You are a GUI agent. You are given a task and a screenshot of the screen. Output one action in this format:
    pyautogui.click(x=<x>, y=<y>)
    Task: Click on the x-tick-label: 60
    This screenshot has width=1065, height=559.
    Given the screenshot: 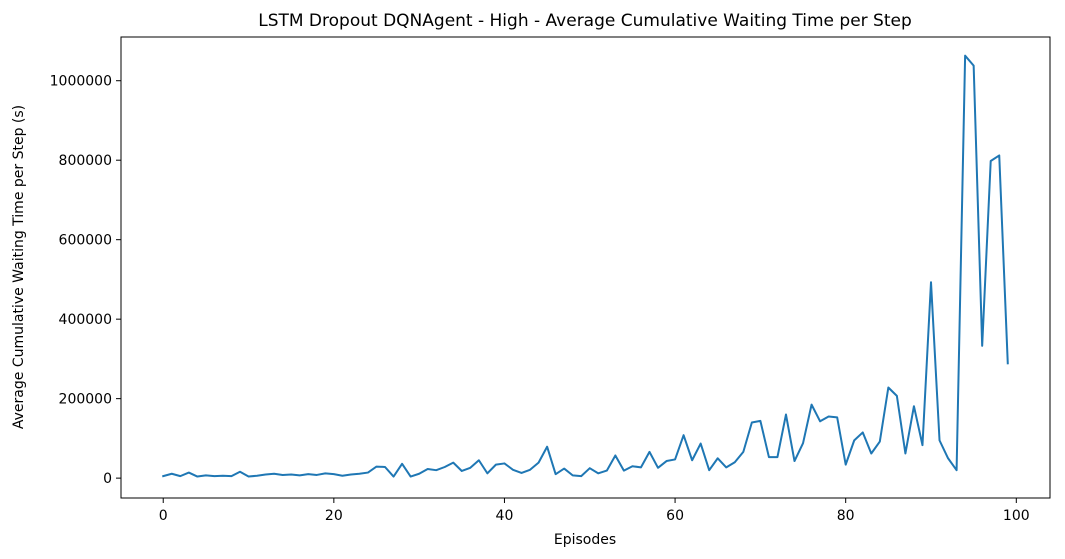 What is the action you would take?
    pyautogui.click(x=675, y=516)
    